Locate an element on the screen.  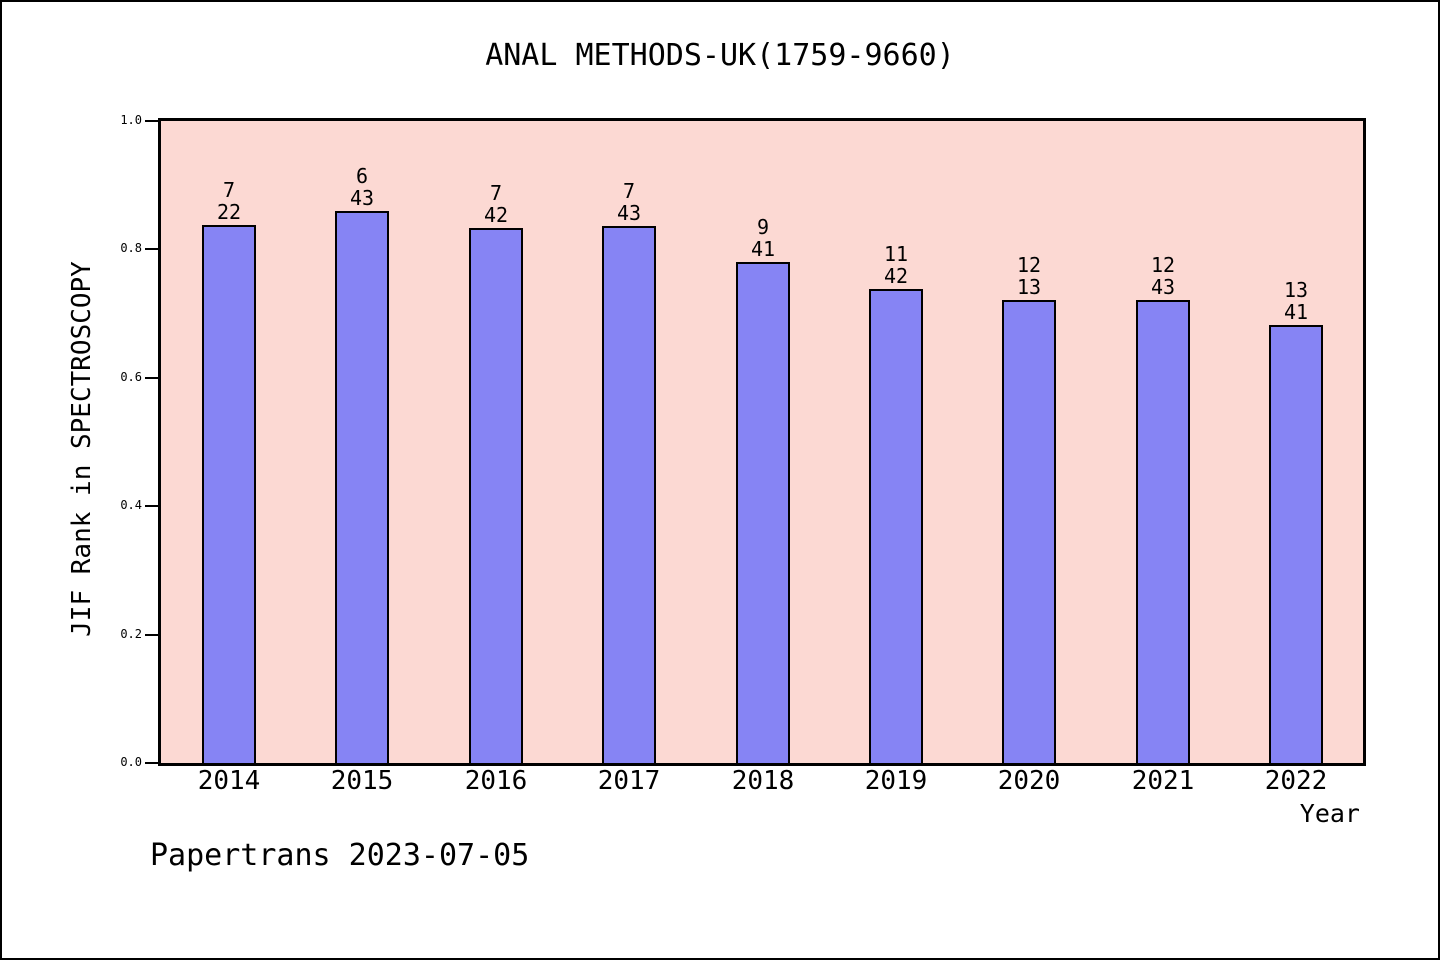
x-tick-label: 2019 is located at coordinates (896, 781).